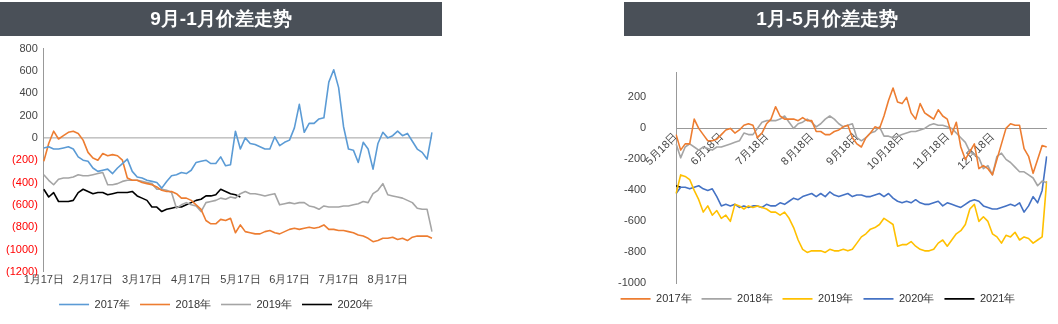 The width and height of the screenshot is (1058, 324). Describe the element at coordinates (93, 279) in the screenshot. I see `x-tick-label: 2月17日` at that location.